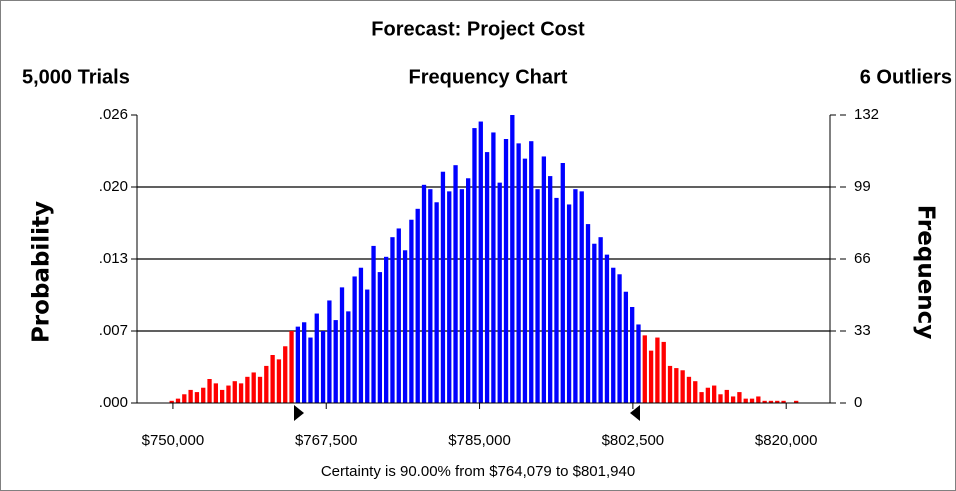 The width and height of the screenshot is (956, 491). Describe the element at coordinates (866, 114) in the screenshot. I see `y2-tick-label: 132` at that location.